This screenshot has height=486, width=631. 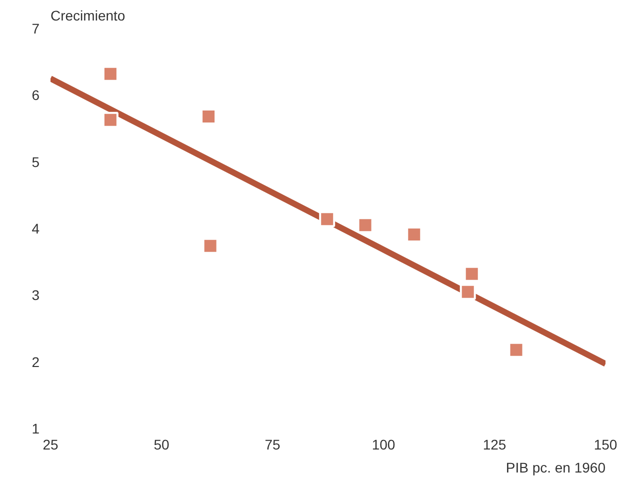 I want to click on y-tick-label: 4, so click(x=36, y=228).